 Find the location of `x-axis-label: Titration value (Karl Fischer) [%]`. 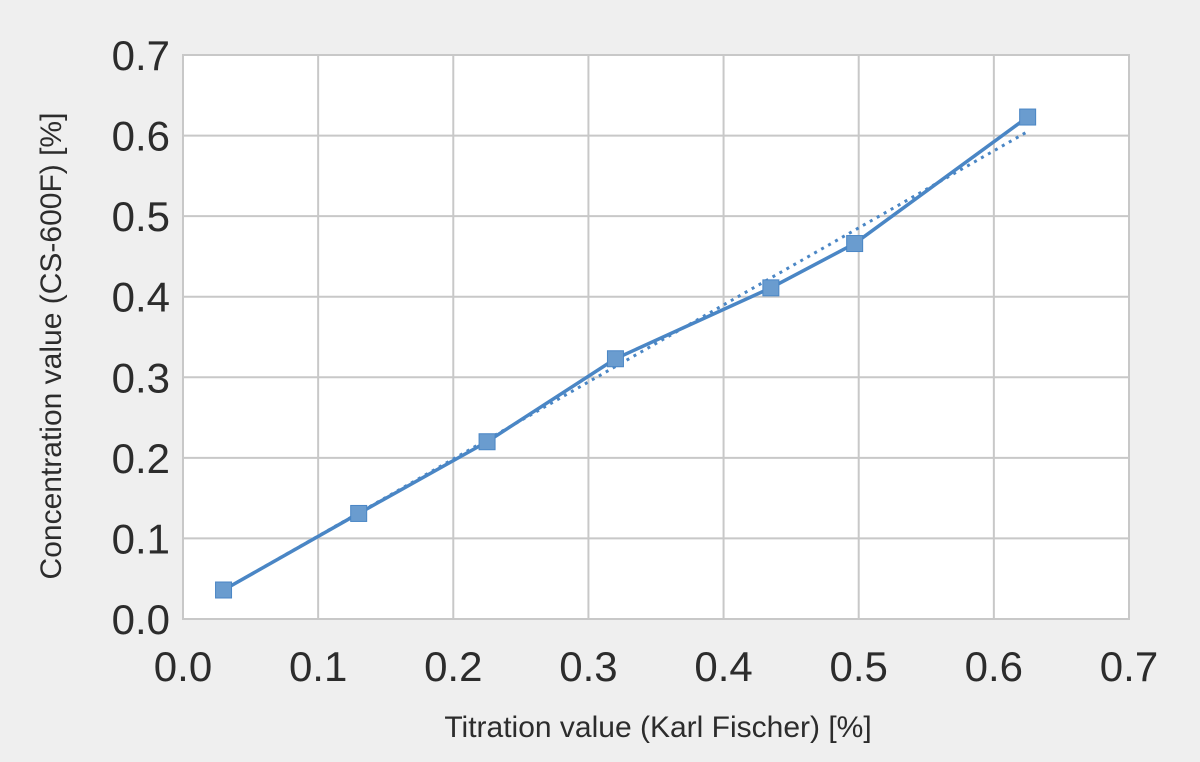

x-axis-label: Titration value (Karl Fischer) [%] is located at coordinates (657, 727).